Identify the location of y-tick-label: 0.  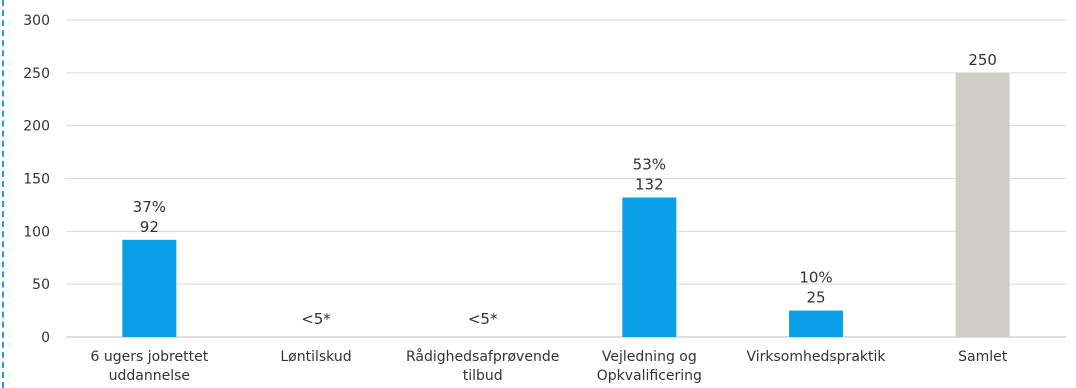
(45, 338).